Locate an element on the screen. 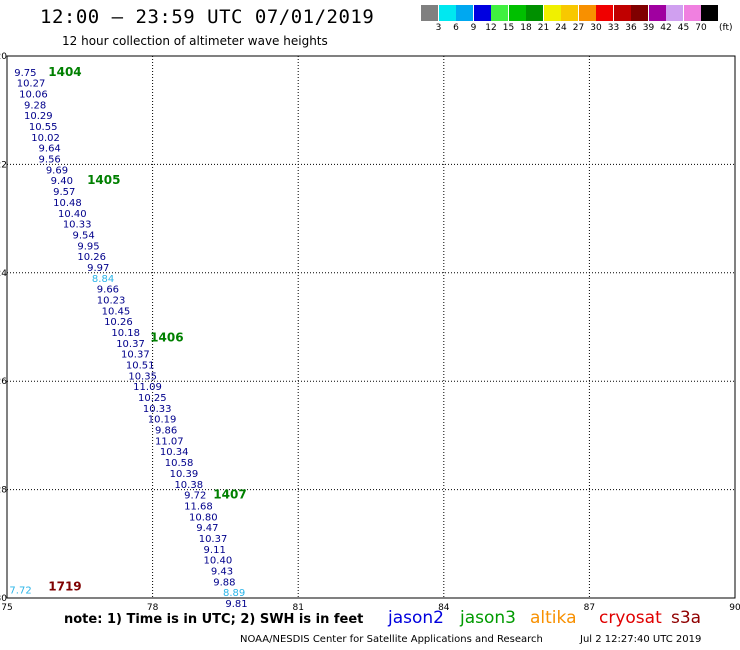 The image size is (740, 650). wave-height-value: 9.66 is located at coordinates (108, 290).